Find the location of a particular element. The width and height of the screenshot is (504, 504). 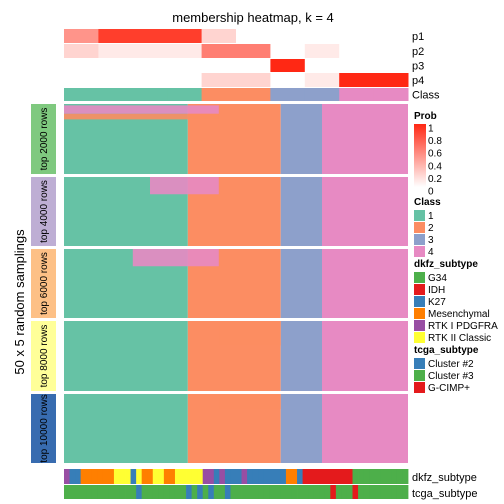

legend-tcga_subtype-title: tcga_subtype is located at coordinates (446, 350).